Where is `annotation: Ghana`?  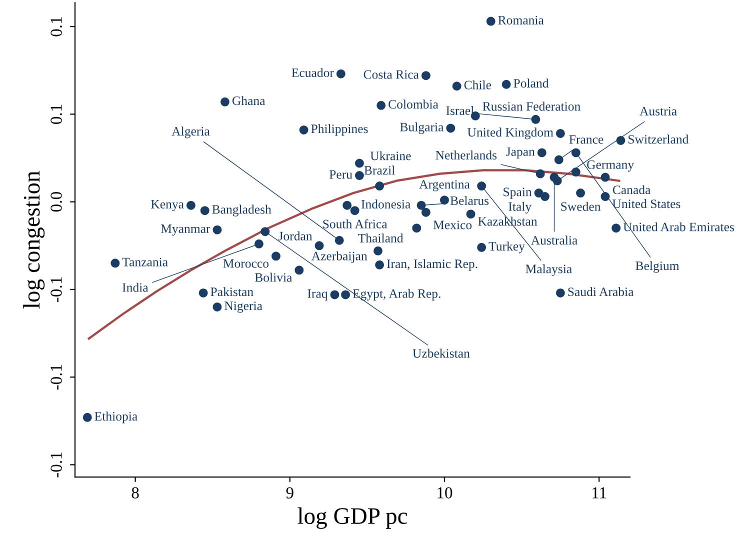
annotation: Ghana is located at coordinates (249, 101).